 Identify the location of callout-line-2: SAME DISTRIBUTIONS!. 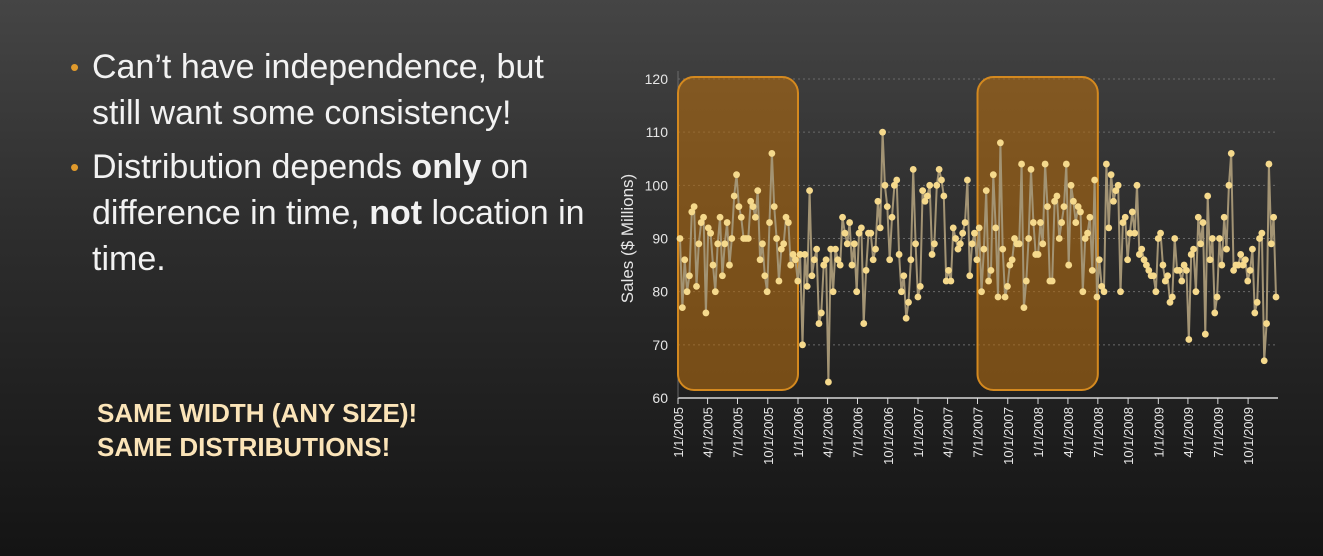
(244, 447).